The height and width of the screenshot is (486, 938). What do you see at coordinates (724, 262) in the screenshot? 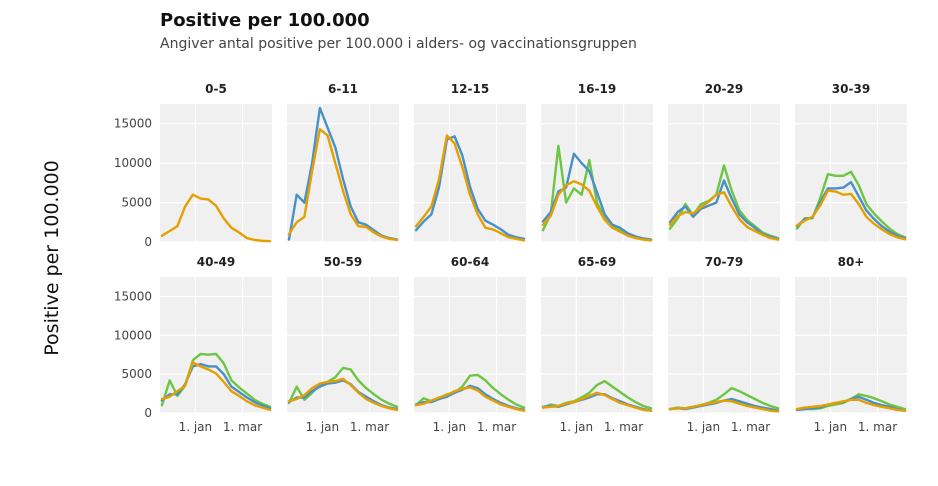
I see `panel-label: 70-79` at bounding box center [724, 262].